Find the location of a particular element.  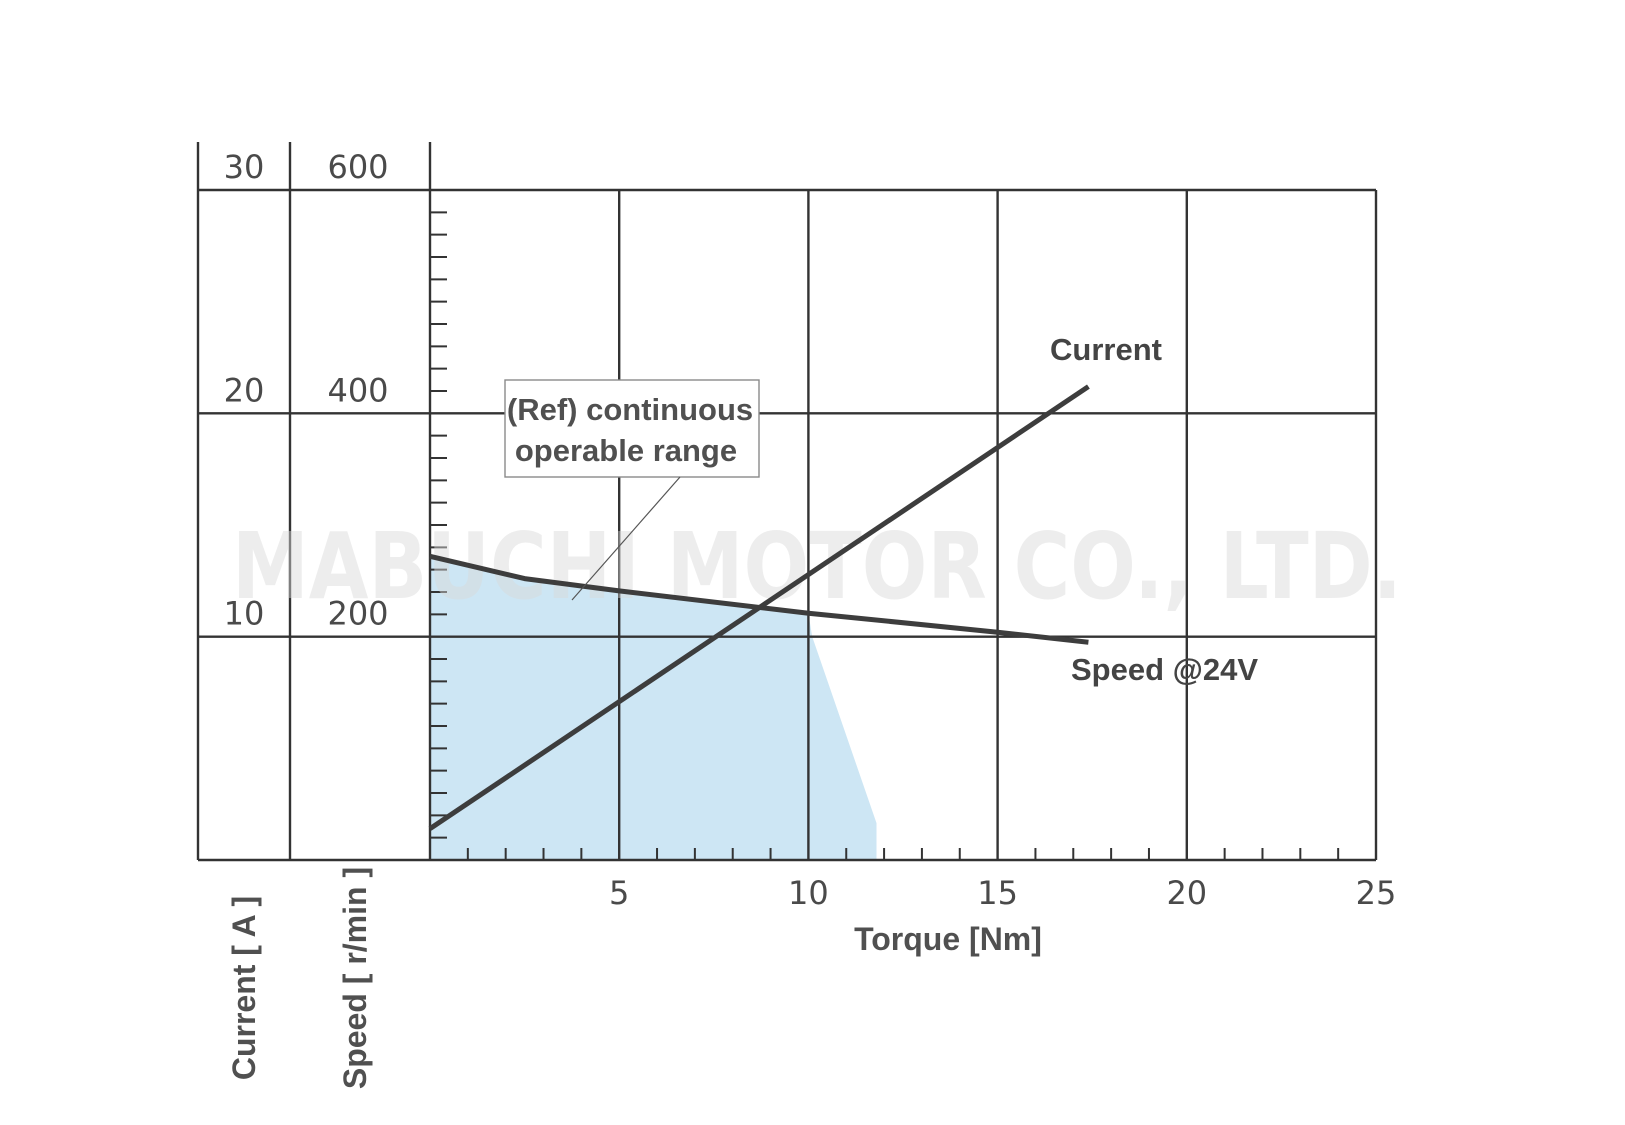

speed-tick-label: 200 is located at coordinates (357, 614).